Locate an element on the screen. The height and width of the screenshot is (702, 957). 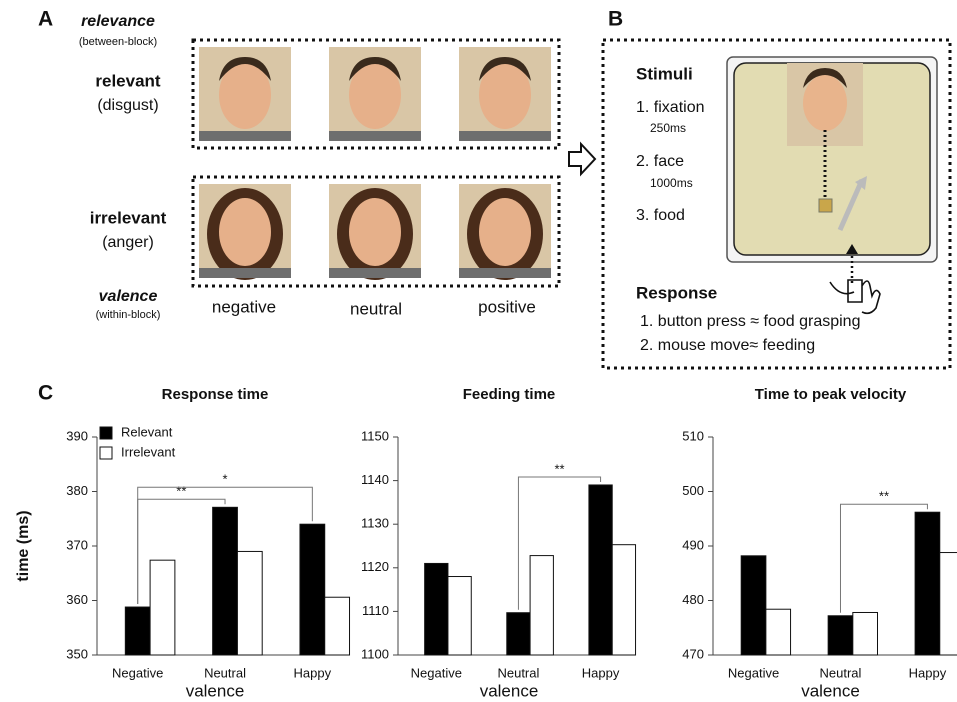
y-tick-label: 350 is located at coordinates (77, 653).